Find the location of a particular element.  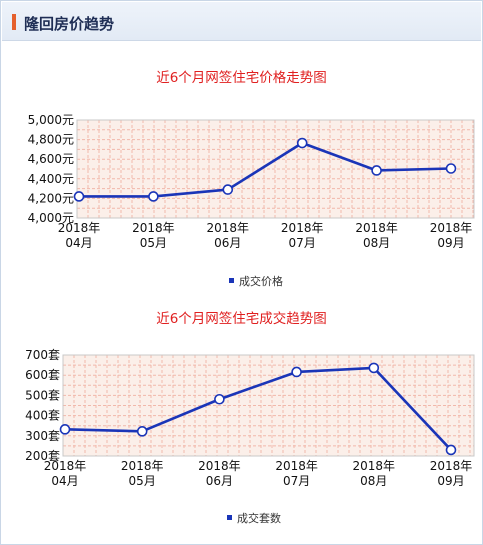

y-tick-label: 600套 is located at coordinates (42, 375).